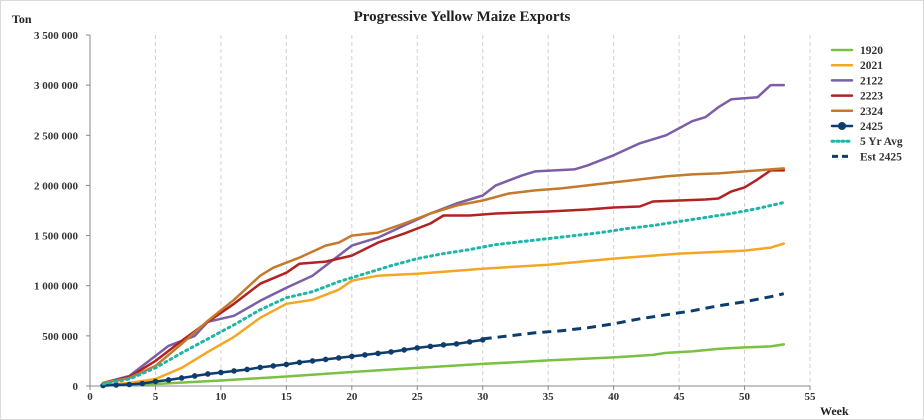  What do you see at coordinates (221, 397) in the screenshot?
I see `x-tick-label: 10` at bounding box center [221, 397].